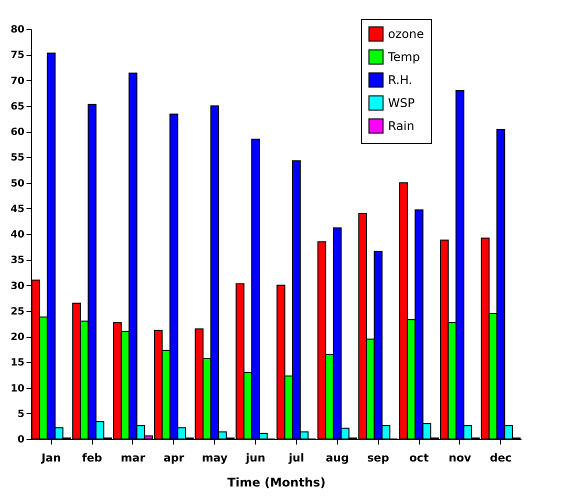 The height and width of the screenshot is (499, 561). Describe the element at coordinates (276, 483) in the screenshot. I see `x-axis-title: Time (Months)` at that location.